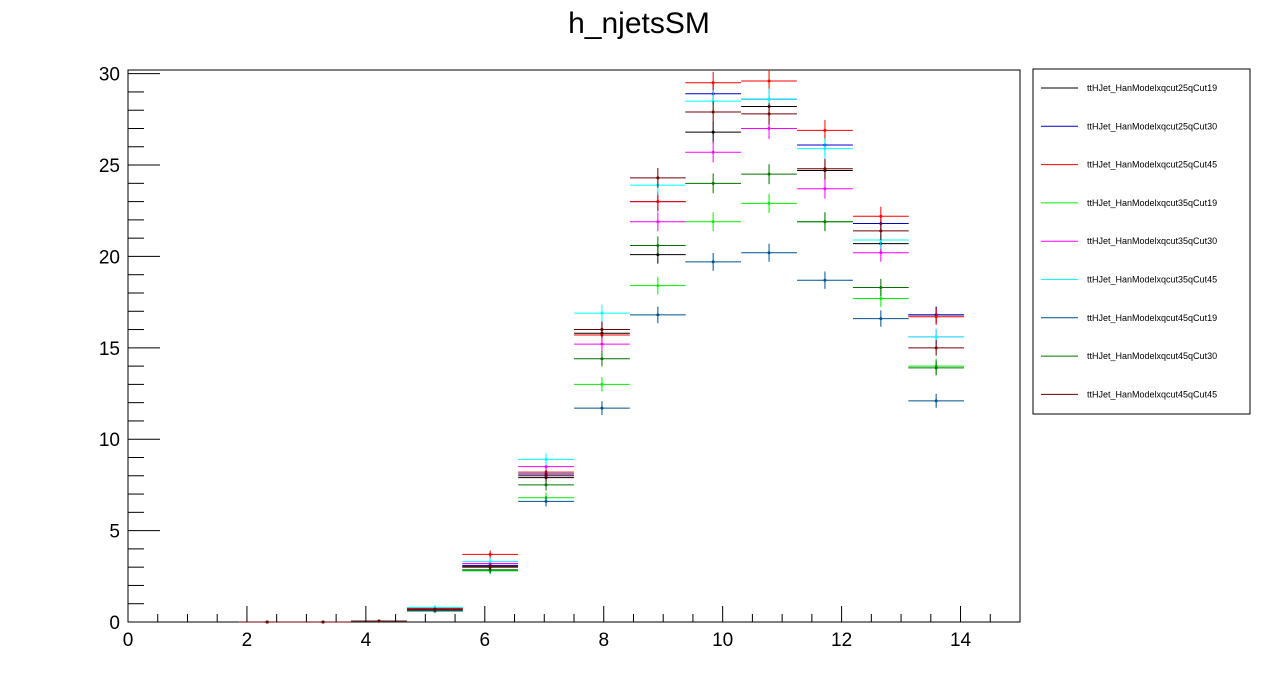 The height and width of the screenshot is (692, 1276). Describe the element at coordinates (961, 640) in the screenshot. I see `x-tick-label: 14` at that location.